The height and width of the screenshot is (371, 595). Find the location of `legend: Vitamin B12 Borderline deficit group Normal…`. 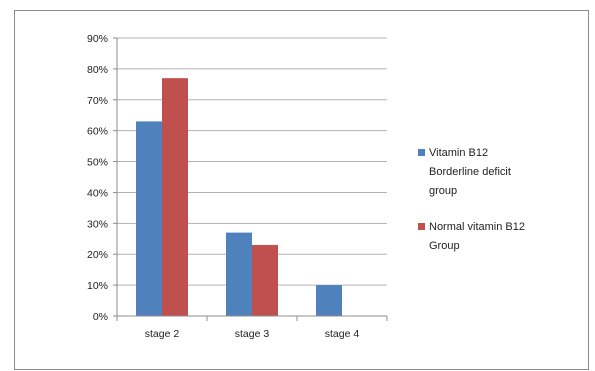

legend: Vitamin B12 Borderline deficit group Normal… is located at coordinates (471, 199).